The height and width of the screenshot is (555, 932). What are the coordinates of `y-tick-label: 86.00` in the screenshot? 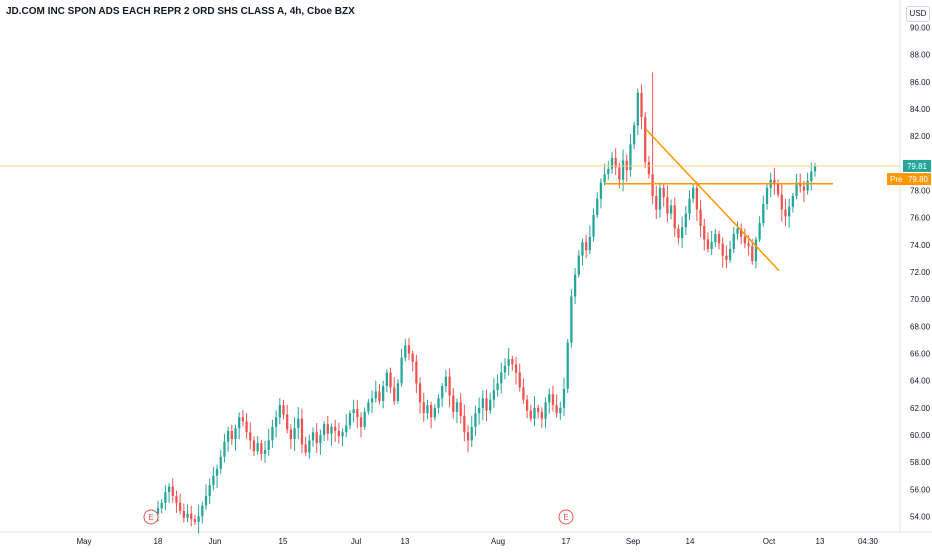 It's located at (920, 82).